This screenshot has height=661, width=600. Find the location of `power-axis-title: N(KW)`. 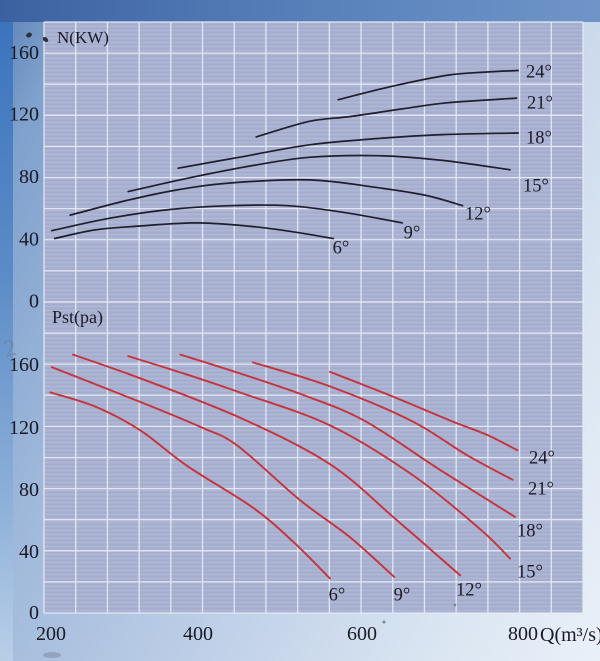

power-axis-title: N(KW) is located at coordinates (83, 37).